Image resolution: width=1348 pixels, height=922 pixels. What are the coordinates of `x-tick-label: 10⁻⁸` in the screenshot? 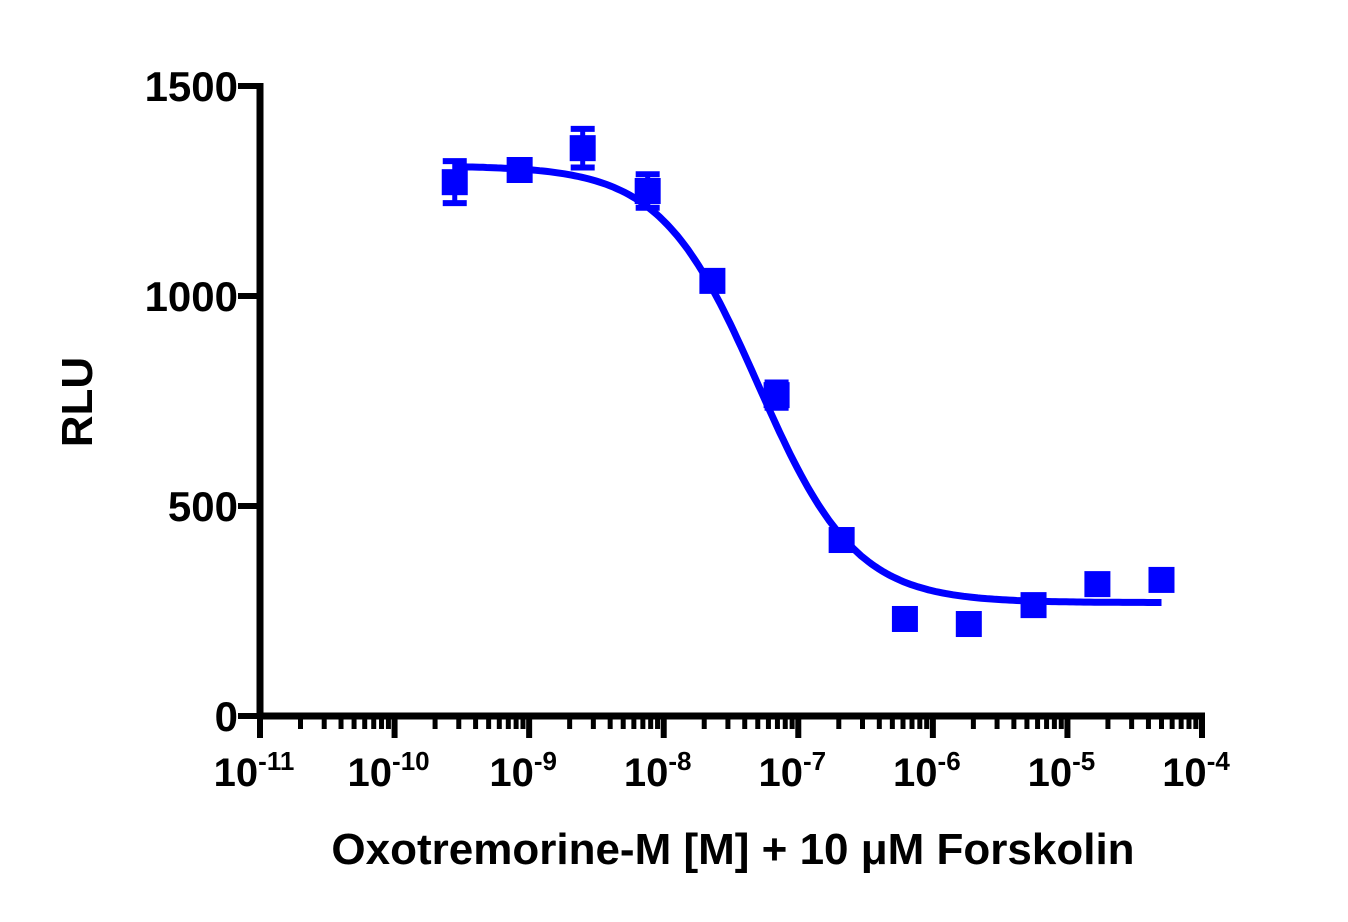 It's located at (658, 770).